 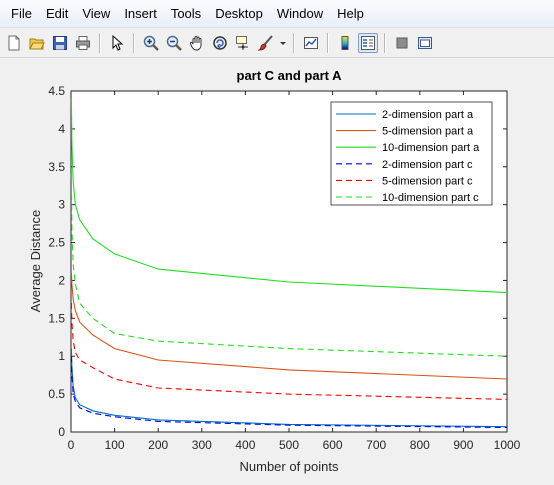 I want to click on x-tick-label: 600, so click(x=333, y=445).